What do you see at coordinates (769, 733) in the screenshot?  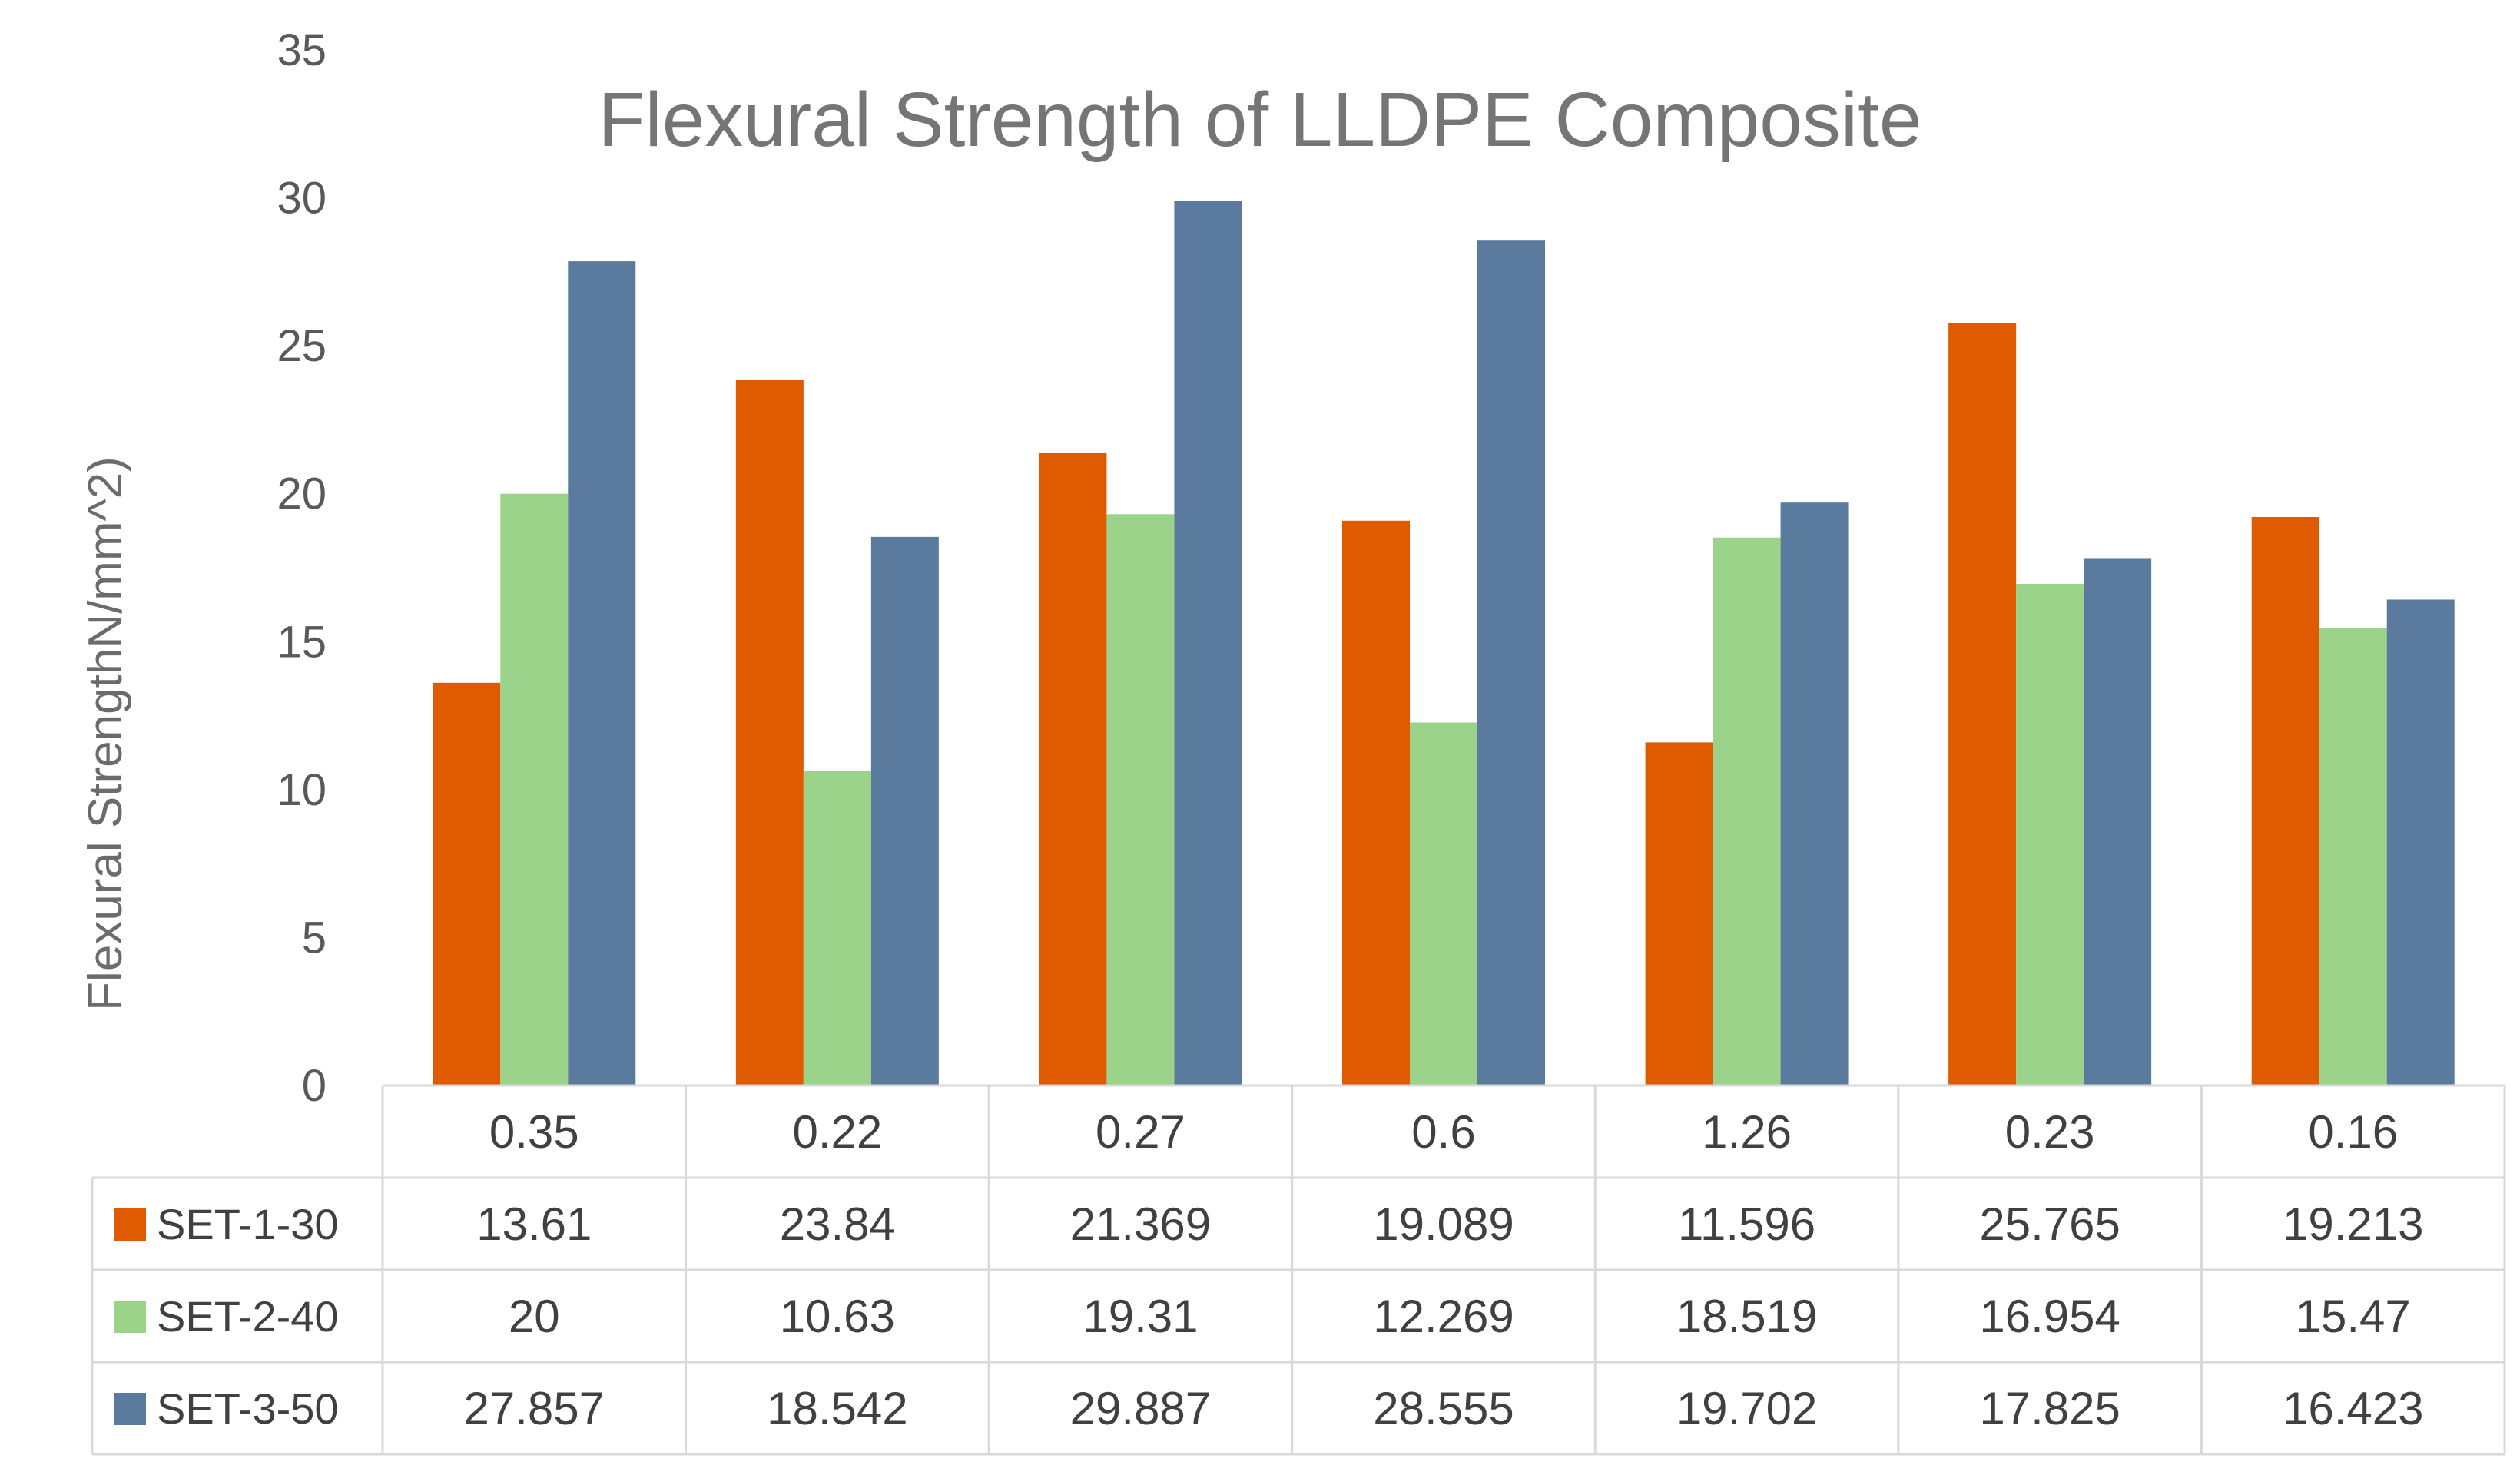 I see `bar-SET-1-30-0.22` at bounding box center [769, 733].